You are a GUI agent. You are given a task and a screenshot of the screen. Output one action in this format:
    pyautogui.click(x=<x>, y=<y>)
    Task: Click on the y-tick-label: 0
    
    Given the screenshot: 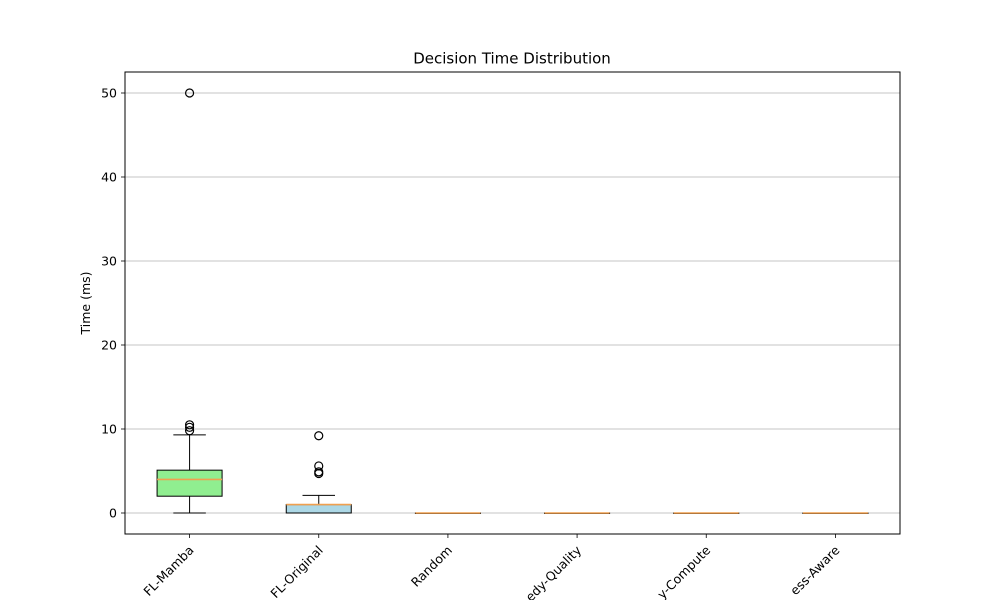 What is the action you would take?
    pyautogui.click(x=113, y=513)
    